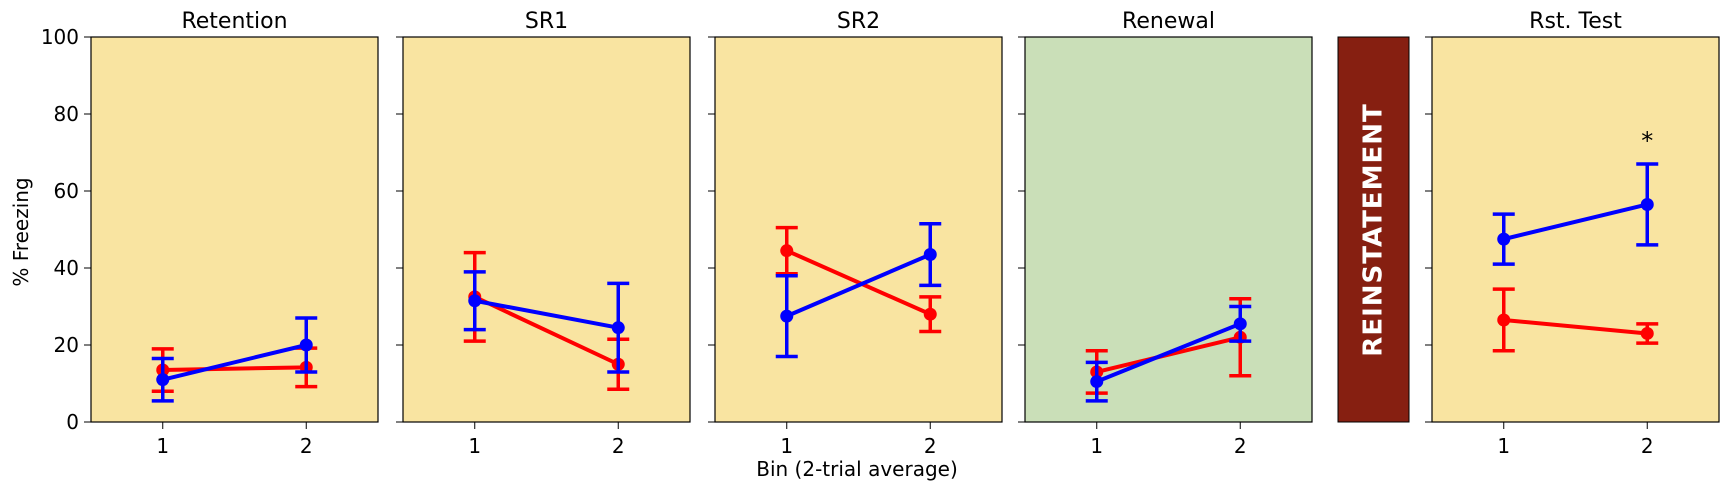  I want to click on reinstatement-panel: REINSTATEMENT, so click(1373, 229).